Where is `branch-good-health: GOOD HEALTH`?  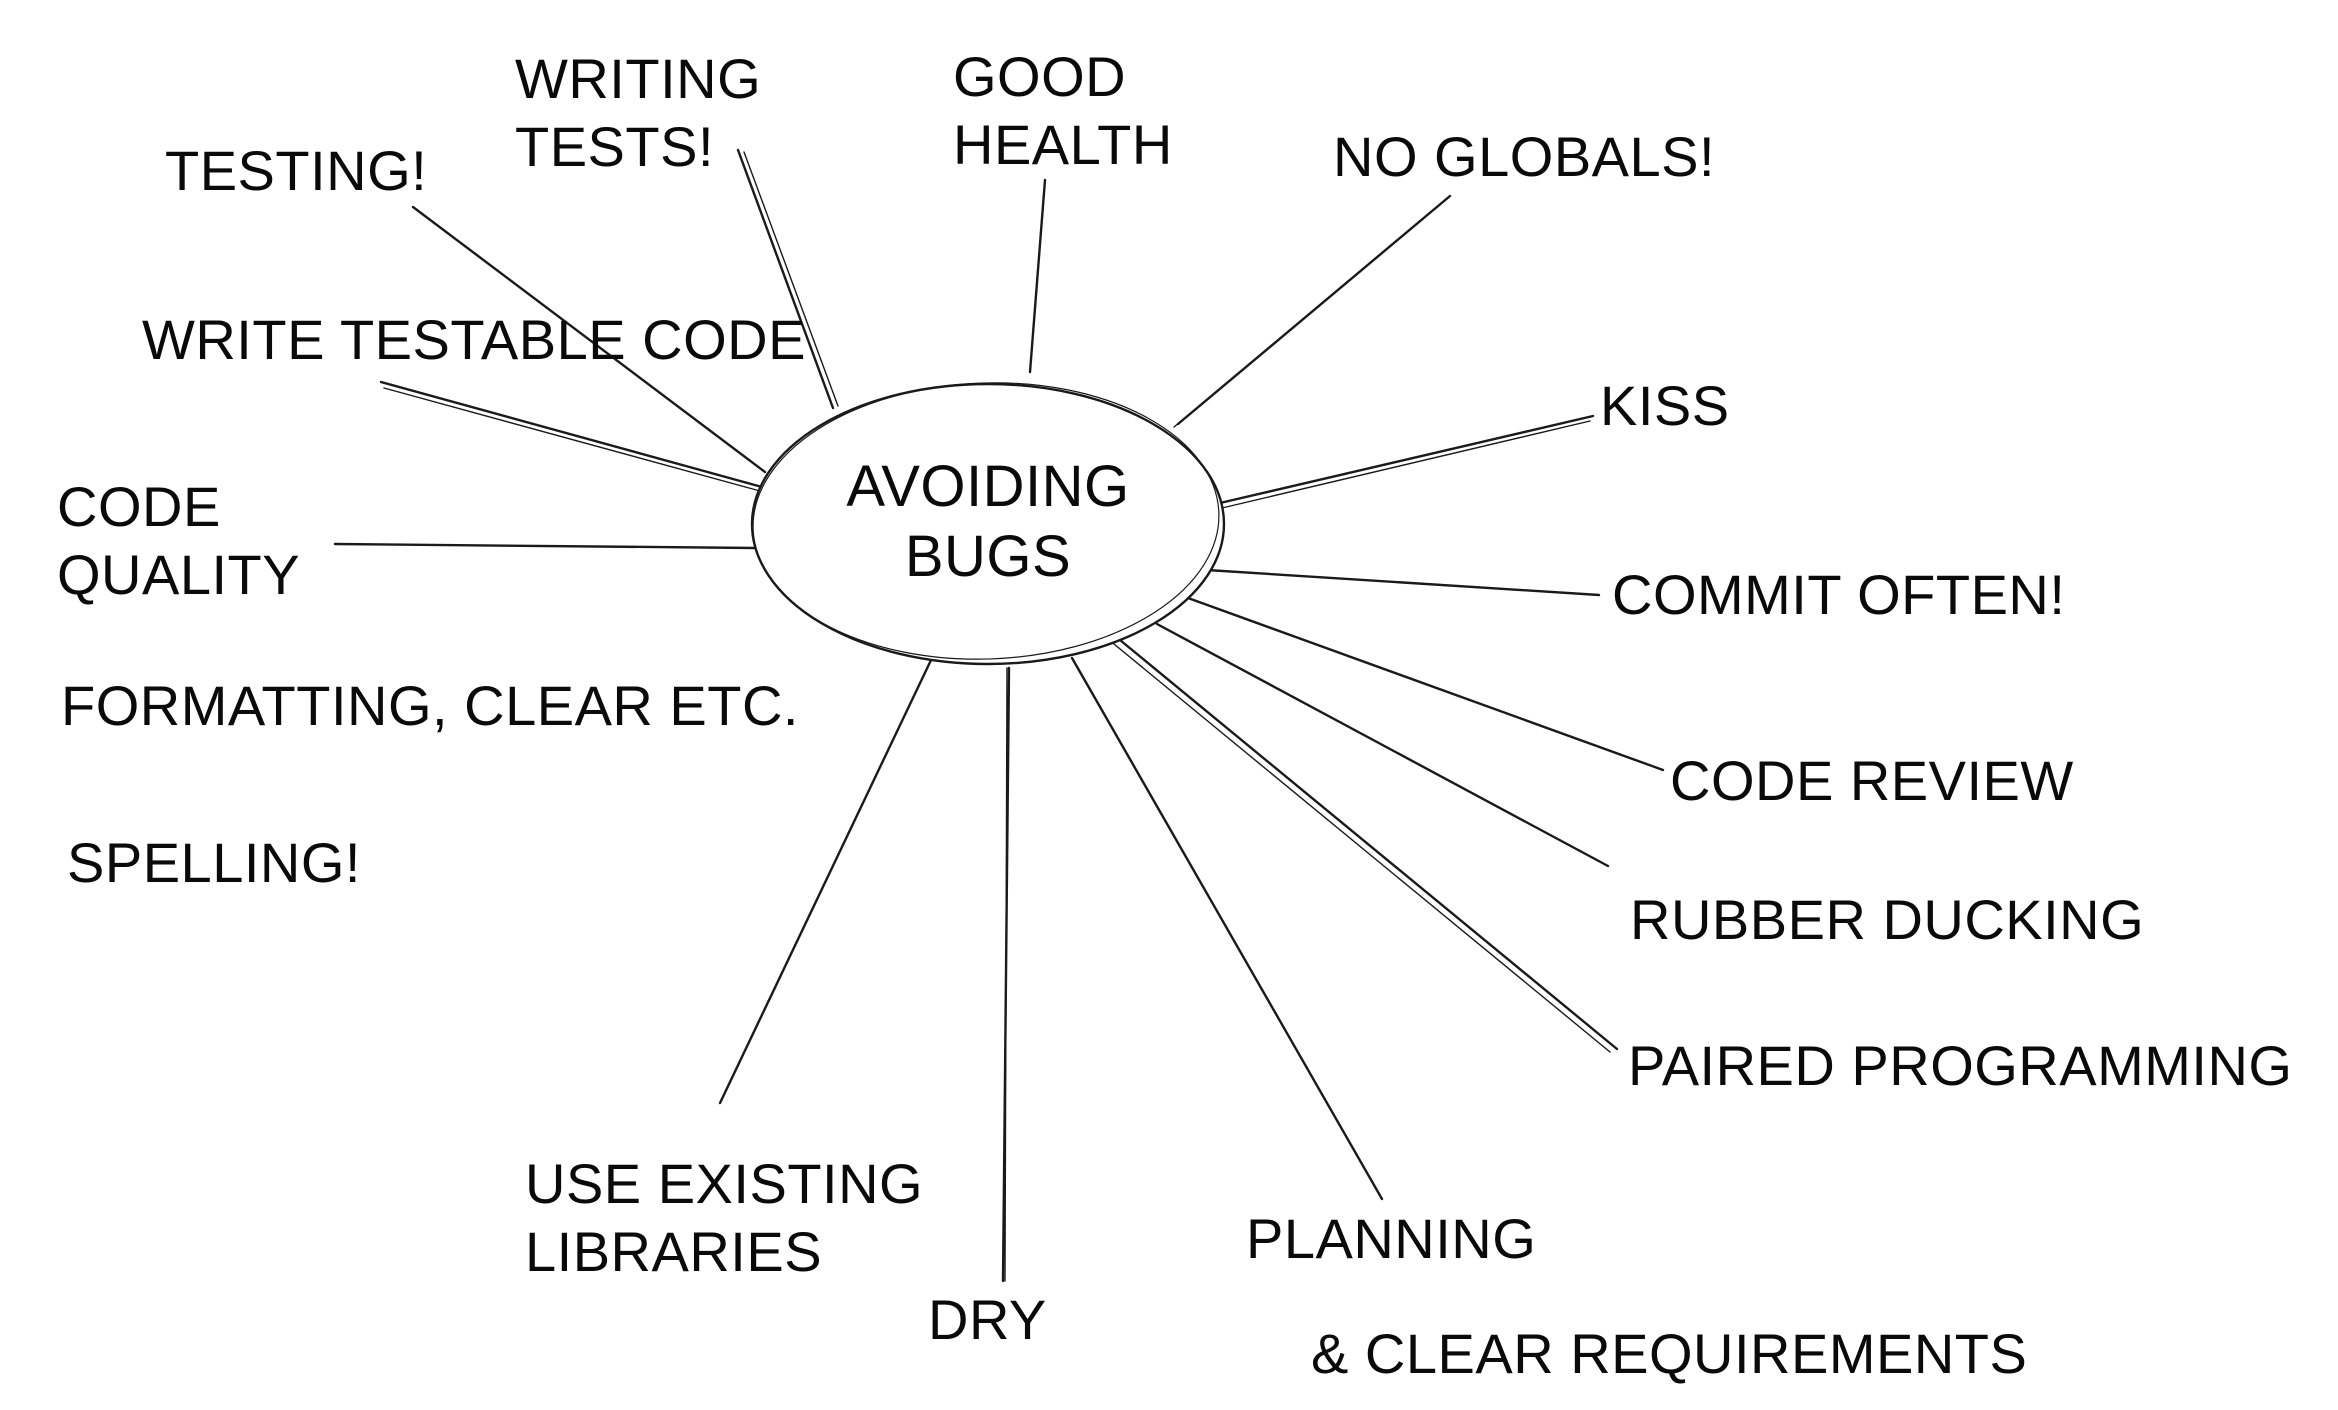
branch-good-health: GOOD HEALTH is located at coordinates (1063, 111).